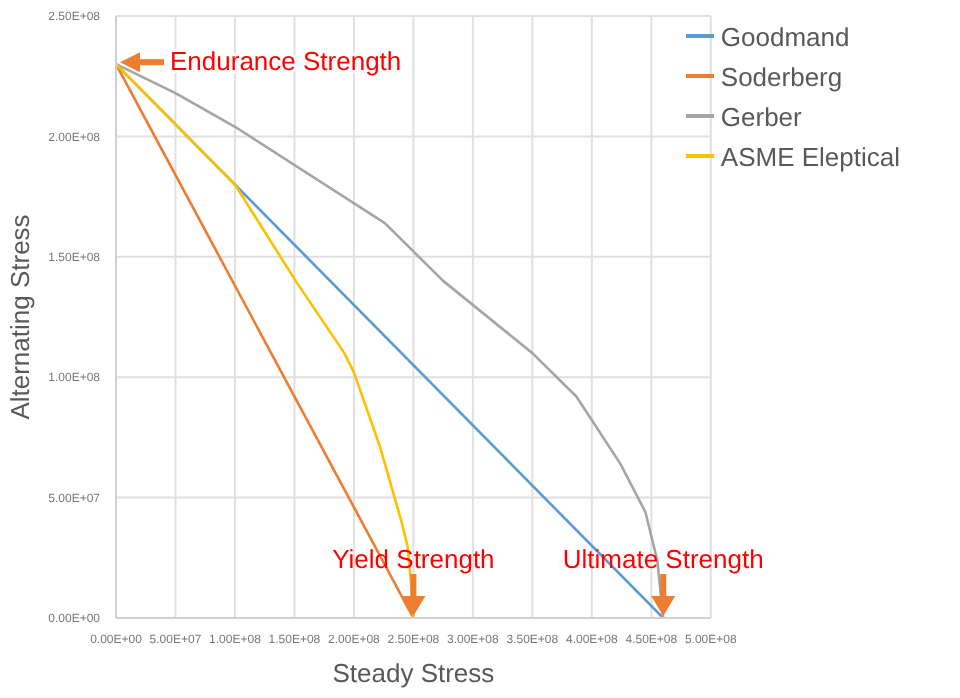  I want to click on legend-label: Gerber, so click(761, 116).